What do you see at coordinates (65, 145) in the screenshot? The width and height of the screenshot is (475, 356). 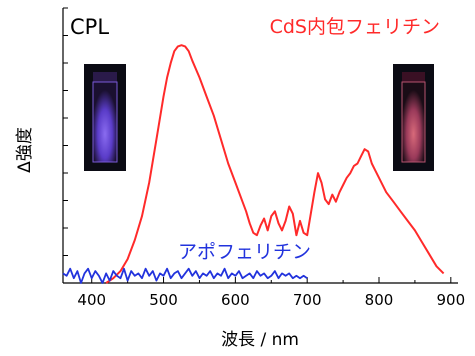 I see `y-axis-ticks` at bounding box center [65, 145].